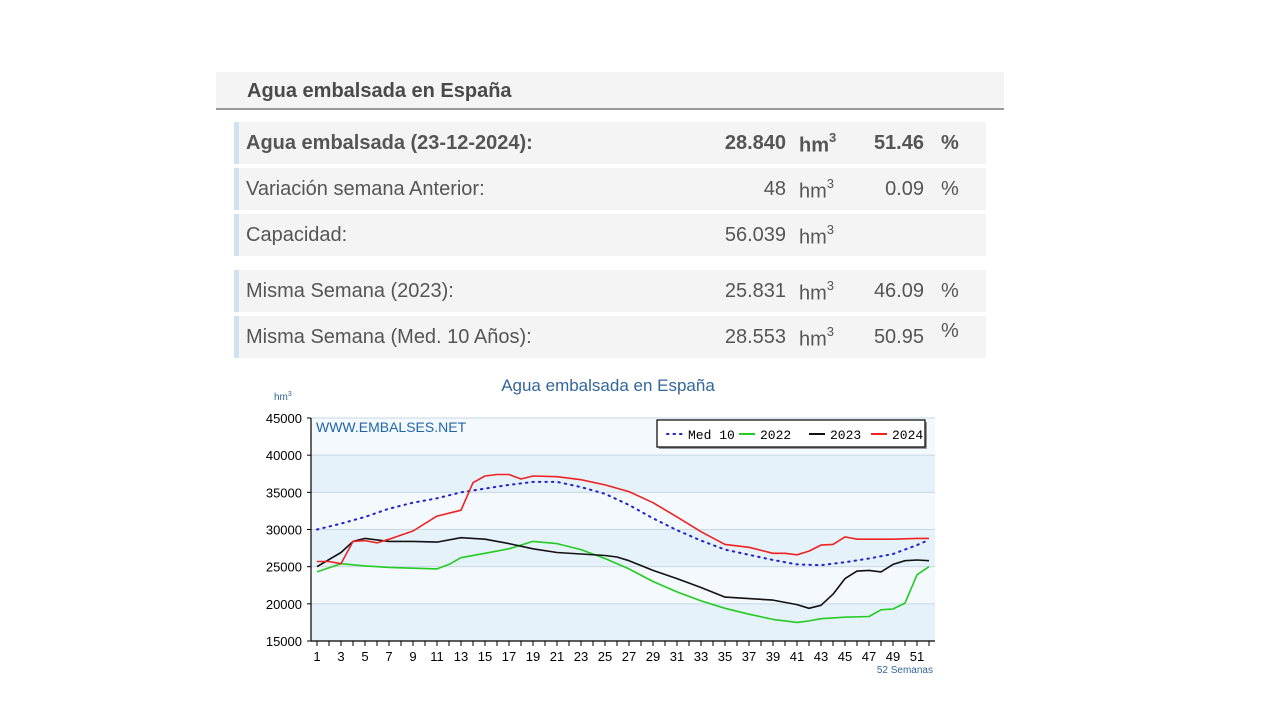  I want to click on row-pct: 0.09, so click(904, 189).